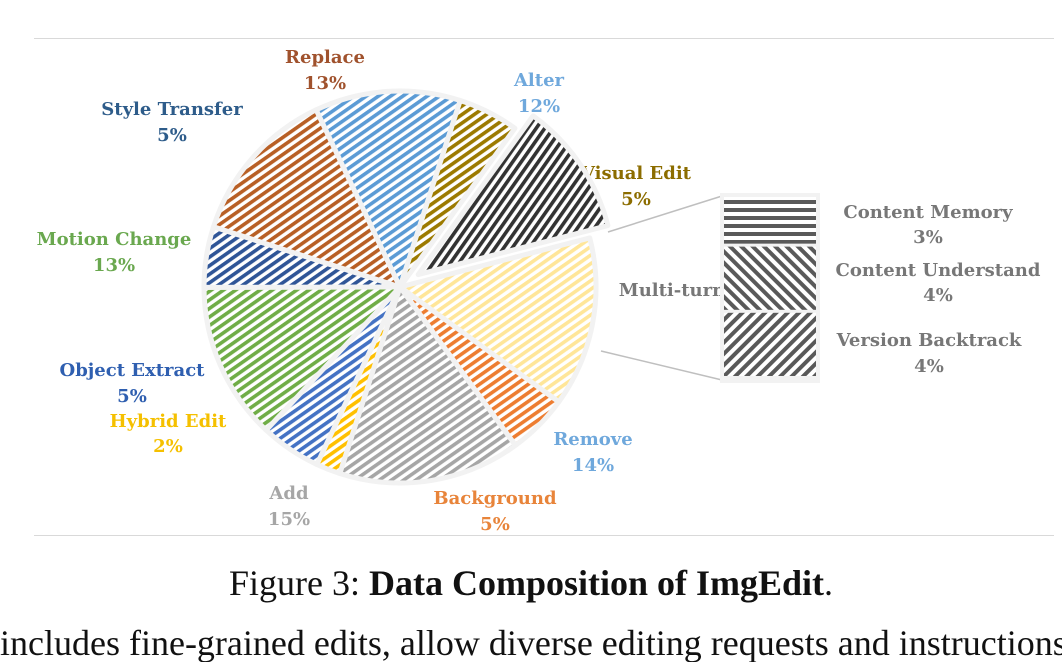 Image resolution: width=1062 pixels, height=662 pixels. Describe the element at coordinates (168, 446) in the screenshot. I see `slice-value-hybrid-edit: 2%` at that location.